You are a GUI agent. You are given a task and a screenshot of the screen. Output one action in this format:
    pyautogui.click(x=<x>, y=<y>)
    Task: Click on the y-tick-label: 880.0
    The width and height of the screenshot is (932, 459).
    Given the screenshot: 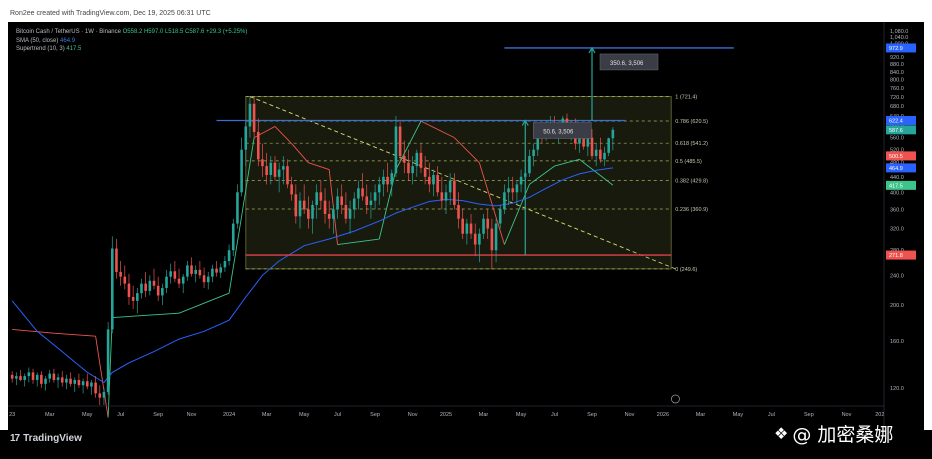 What is the action you would take?
    pyautogui.click(x=897, y=65)
    